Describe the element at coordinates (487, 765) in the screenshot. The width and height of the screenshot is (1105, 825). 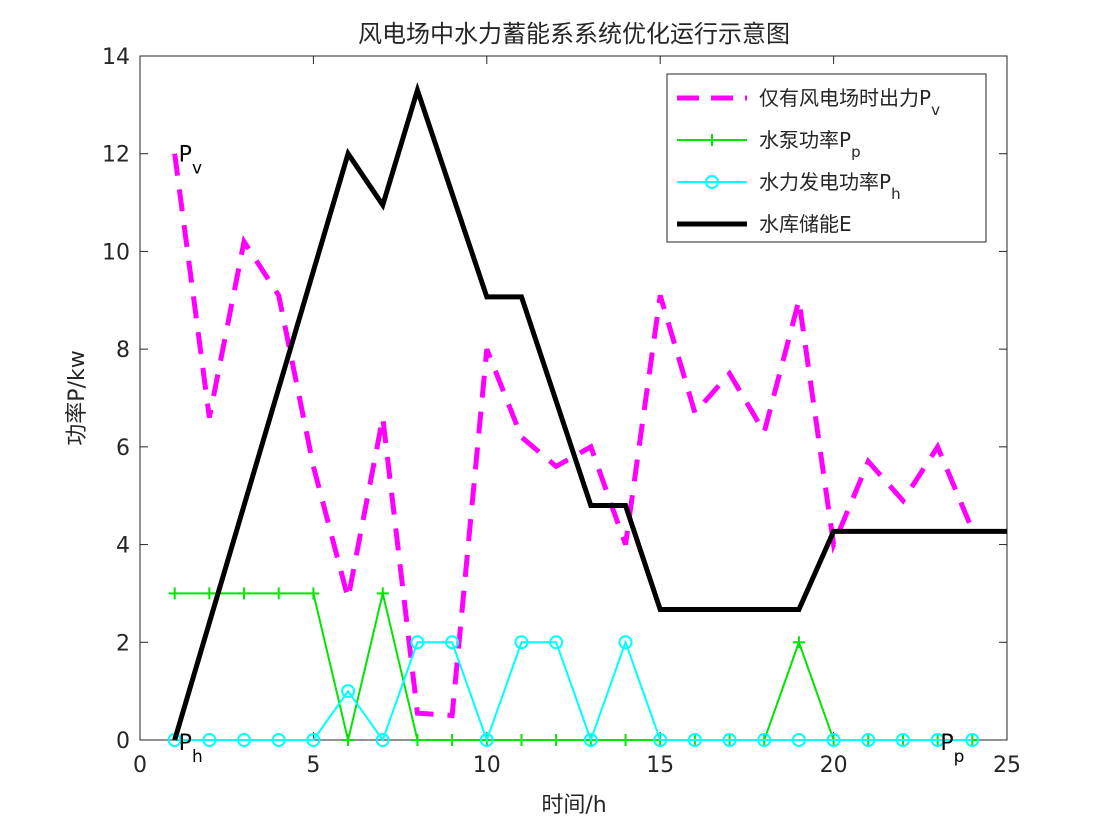
I see `x-tick-label: 10` at that location.